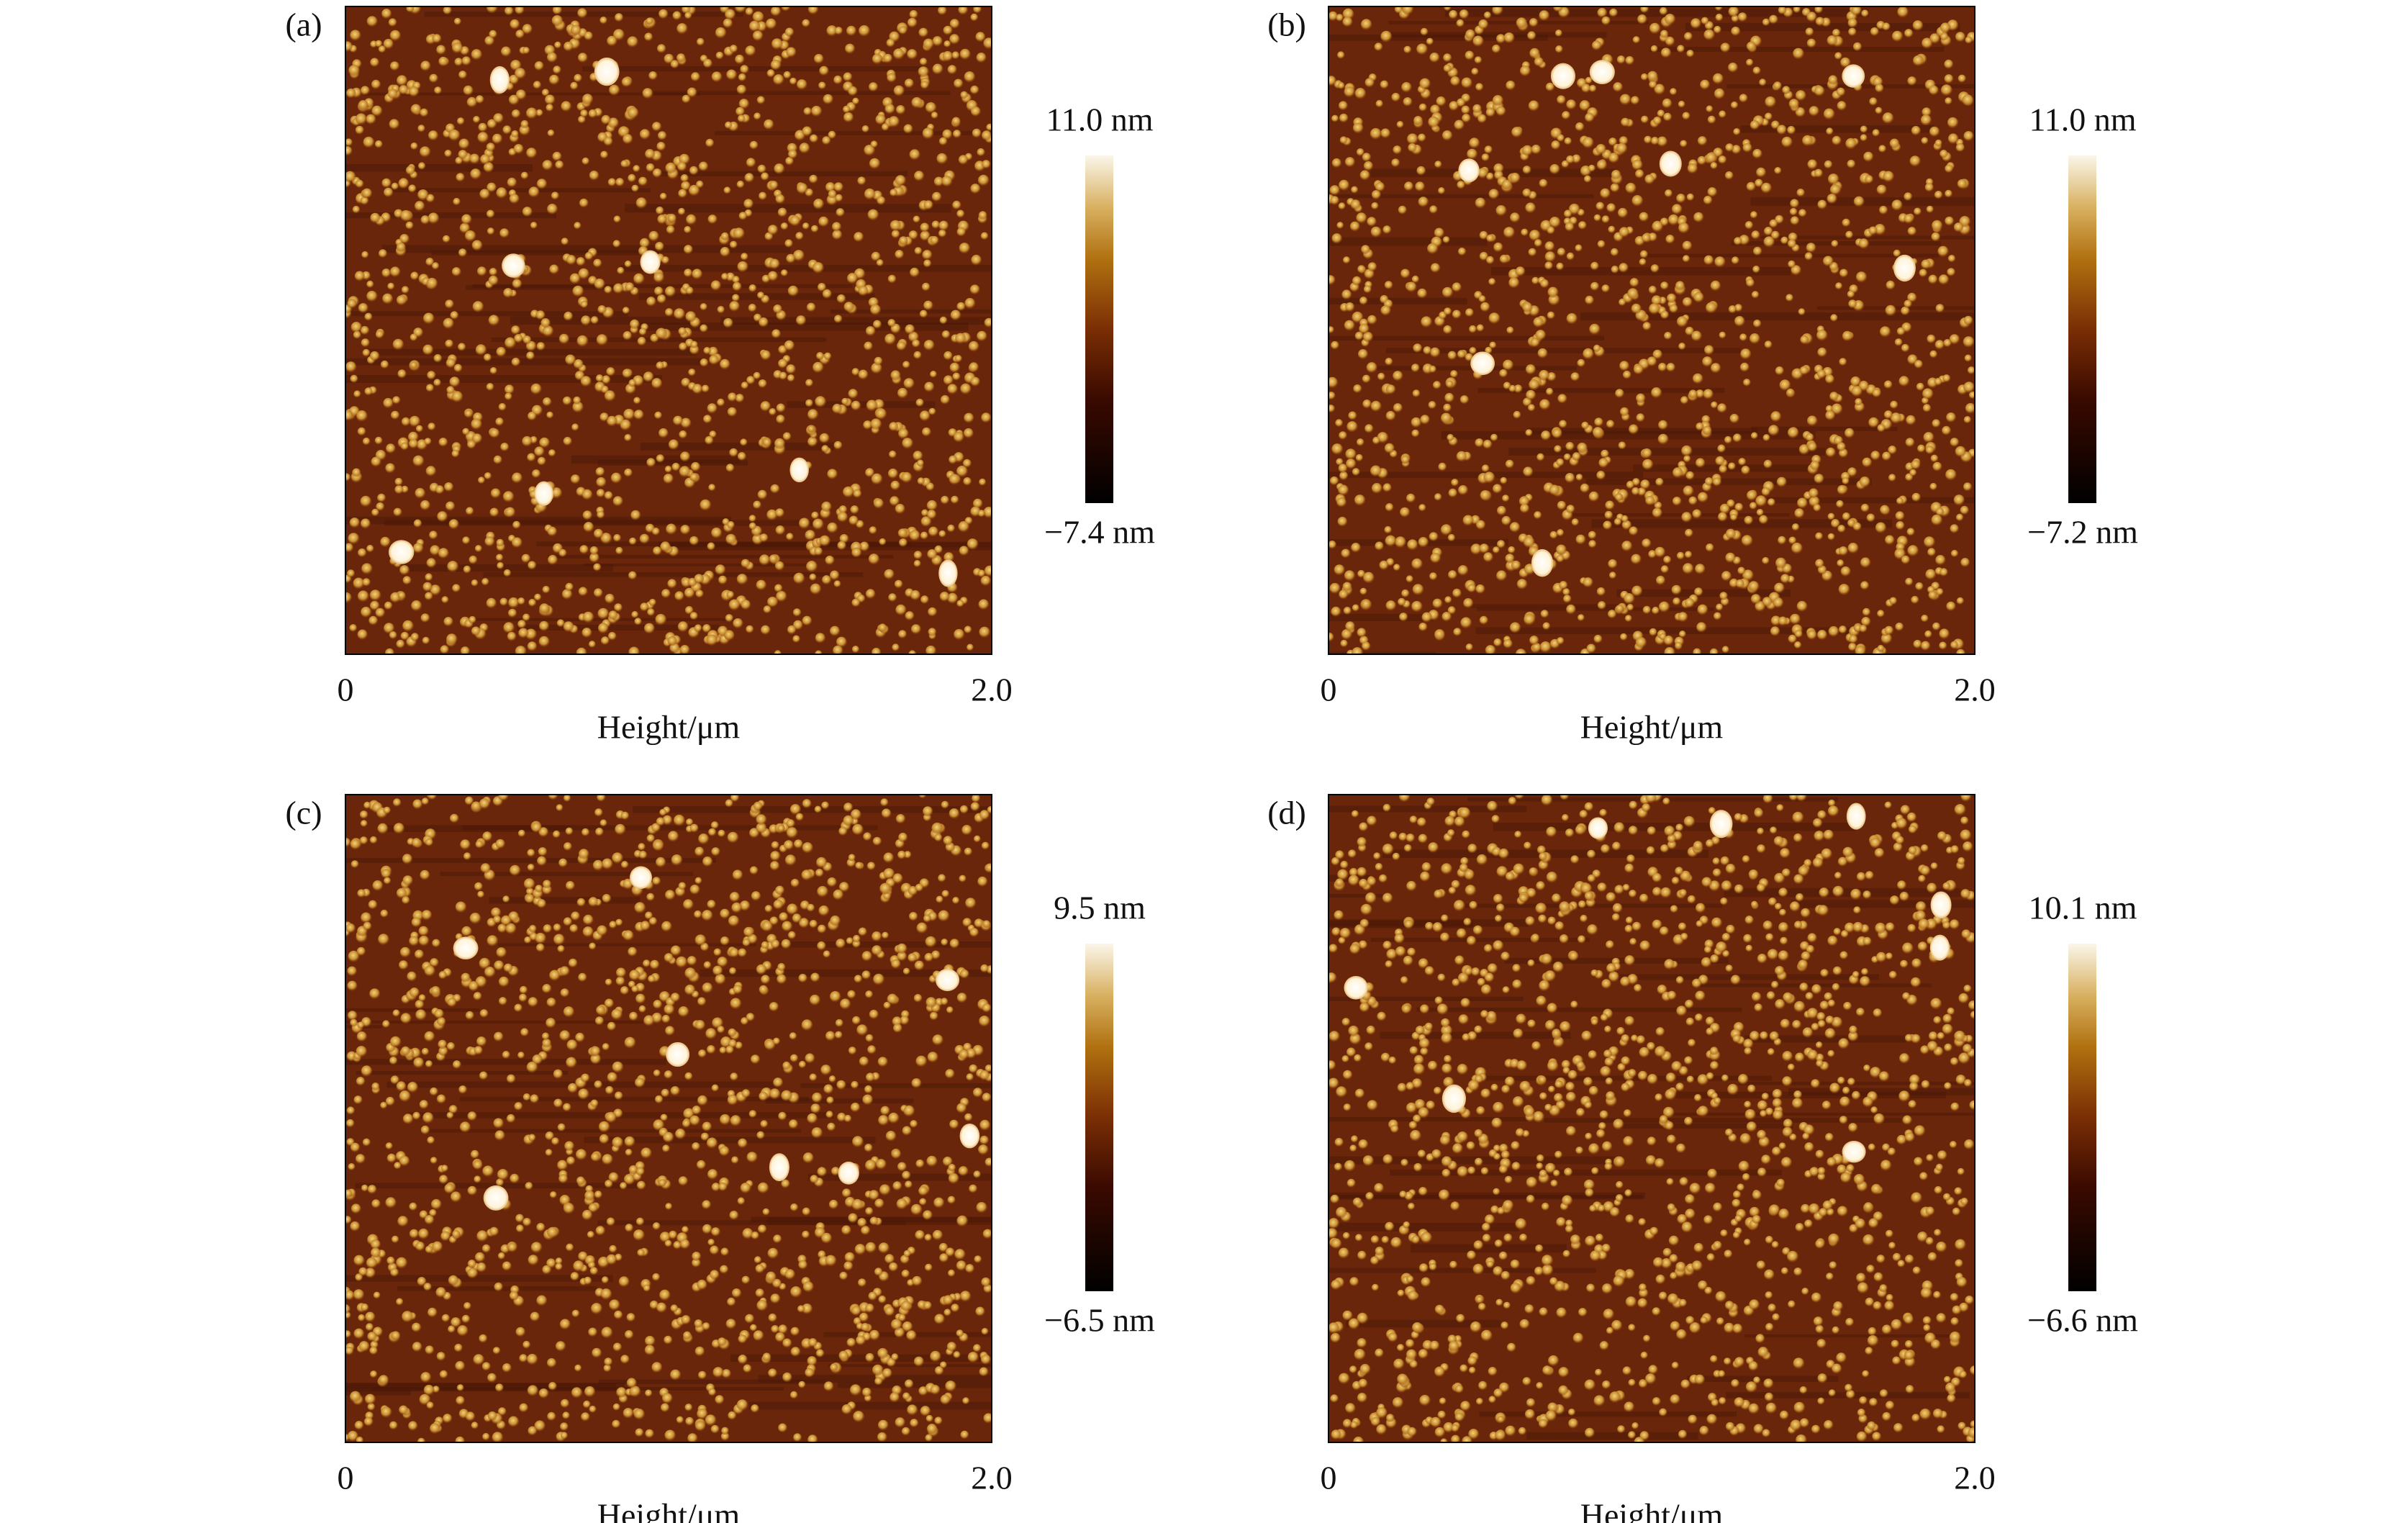  What do you see at coordinates (799, 470) in the screenshot?
I see `afm-cluster` at bounding box center [799, 470].